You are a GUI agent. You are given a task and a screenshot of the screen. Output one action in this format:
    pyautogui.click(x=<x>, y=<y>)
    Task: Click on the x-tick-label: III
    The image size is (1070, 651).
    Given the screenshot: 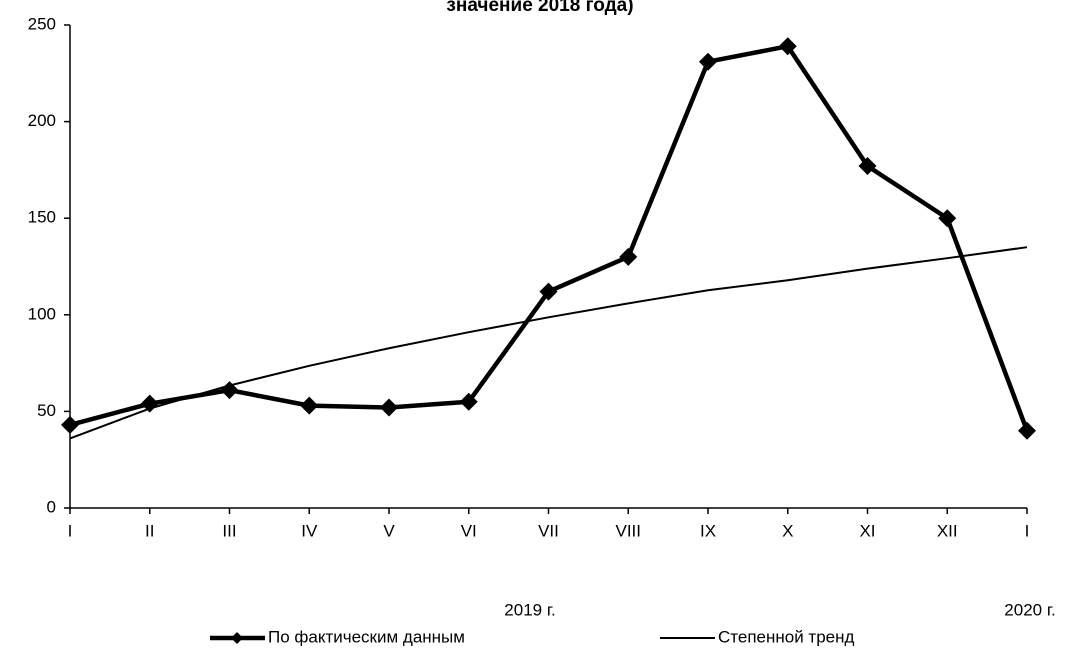 What is the action you would take?
    pyautogui.click(x=229, y=530)
    